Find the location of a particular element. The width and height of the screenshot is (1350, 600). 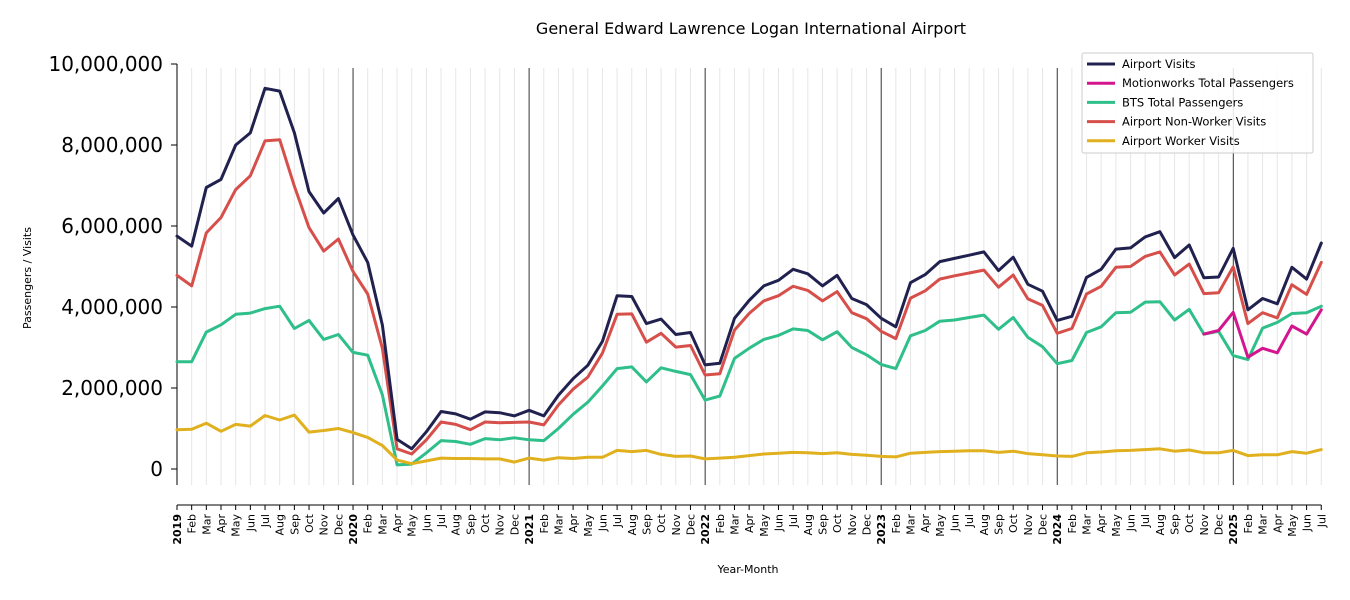

legend-label: Airport Non-Worker Visits is located at coordinates (1194, 122).